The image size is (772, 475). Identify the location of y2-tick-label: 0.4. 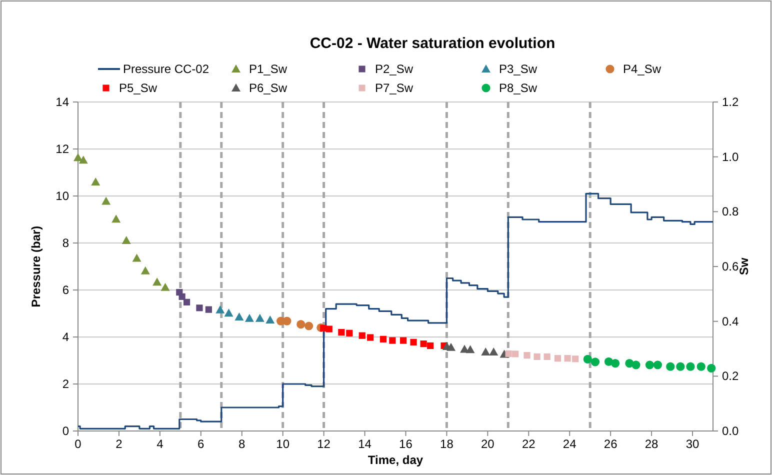
(731, 321).